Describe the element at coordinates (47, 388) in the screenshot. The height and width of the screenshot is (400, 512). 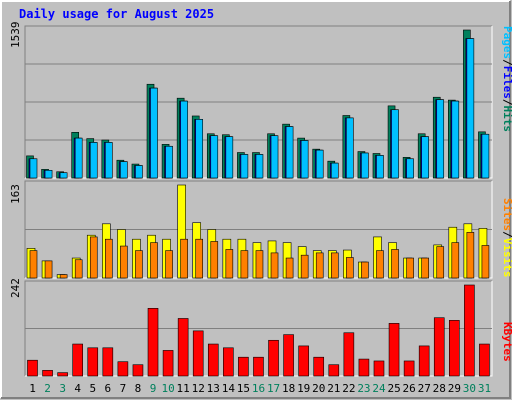
I see `day-label-2: 2` at that location.